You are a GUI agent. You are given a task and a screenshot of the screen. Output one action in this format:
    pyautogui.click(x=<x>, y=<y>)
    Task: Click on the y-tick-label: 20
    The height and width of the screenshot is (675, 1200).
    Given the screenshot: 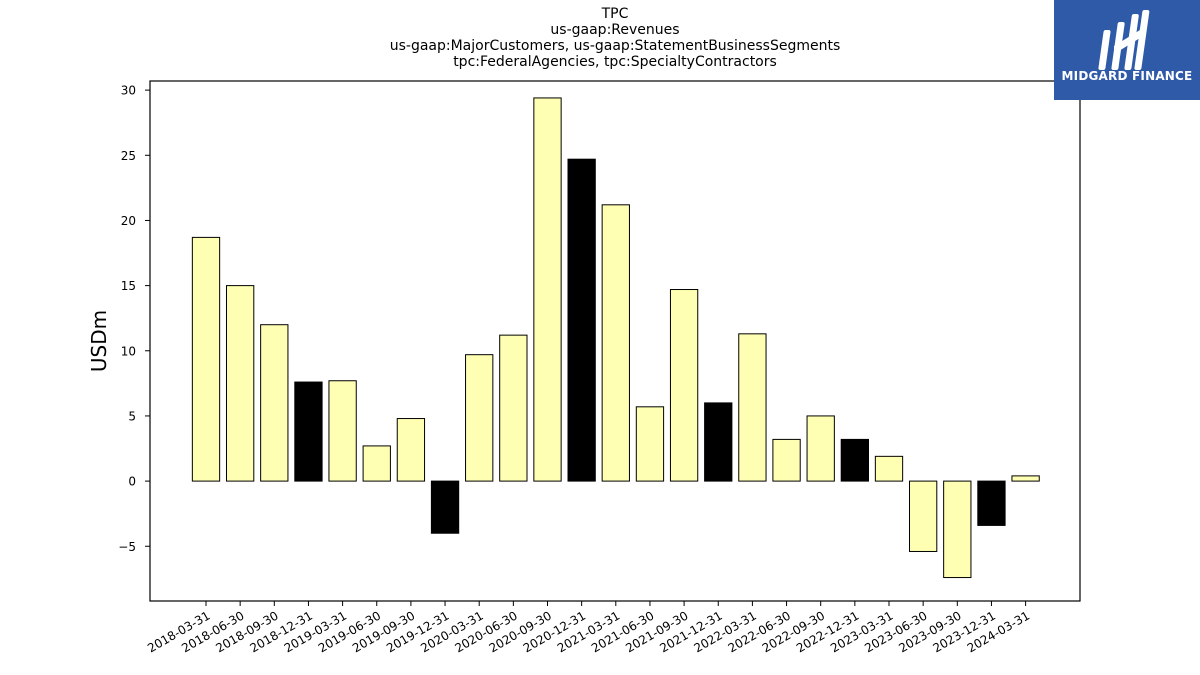 What is the action you would take?
    pyautogui.click(x=128, y=221)
    